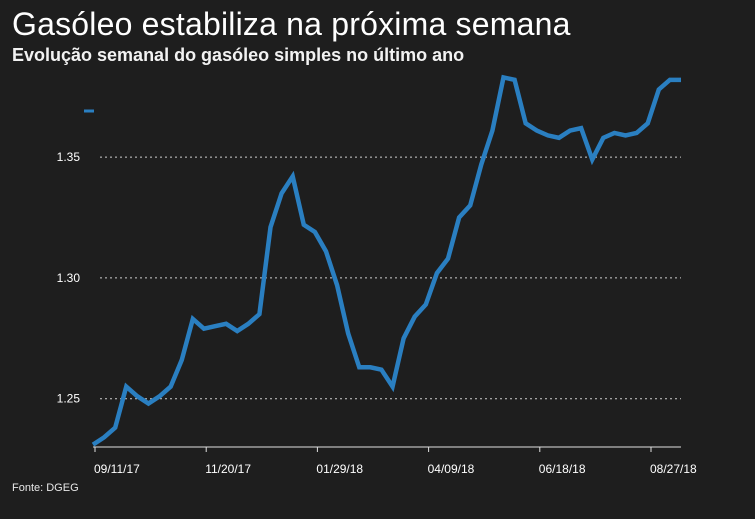  Describe the element at coordinates (69, 399) in the screenshot. I see `y-tick-label: 1.25` at that location.